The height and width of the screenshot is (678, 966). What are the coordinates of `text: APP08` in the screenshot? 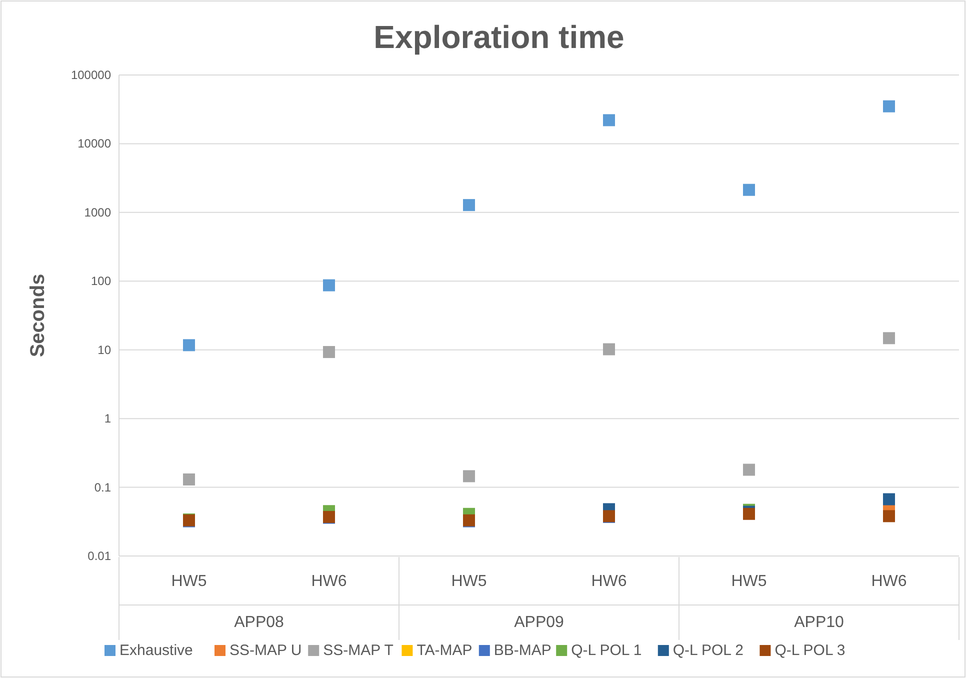 It's located at (259, 622).